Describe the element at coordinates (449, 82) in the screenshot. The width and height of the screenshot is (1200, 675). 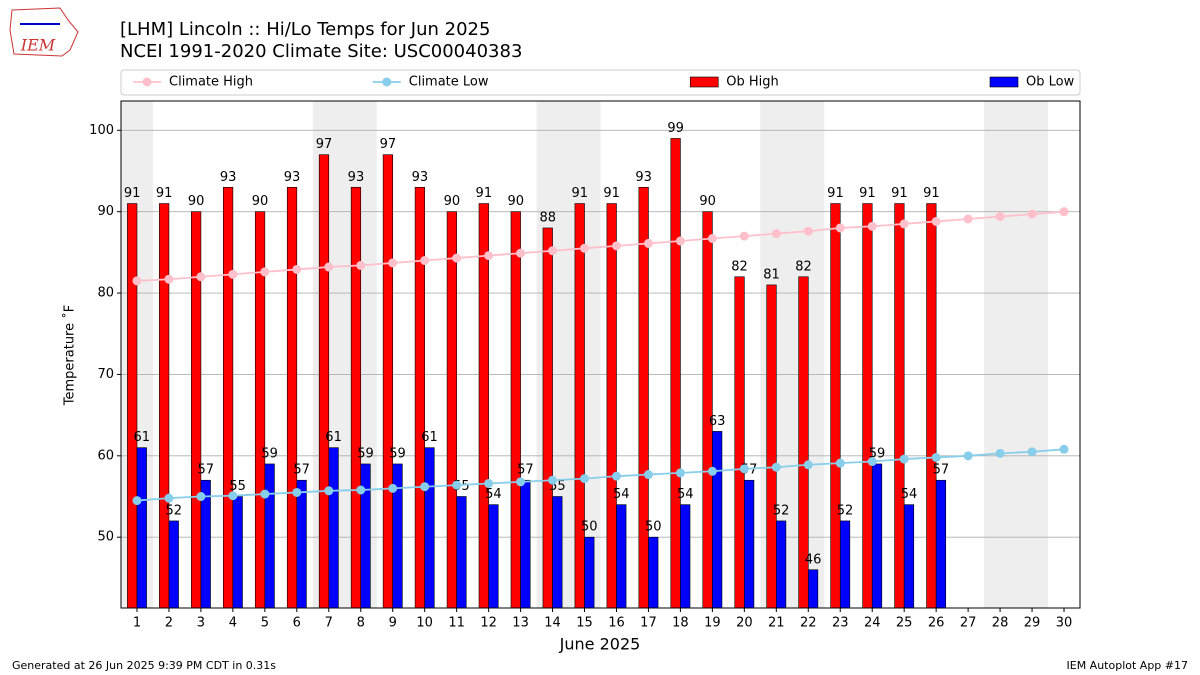
I see `legend-label: Climate Low` at that location.